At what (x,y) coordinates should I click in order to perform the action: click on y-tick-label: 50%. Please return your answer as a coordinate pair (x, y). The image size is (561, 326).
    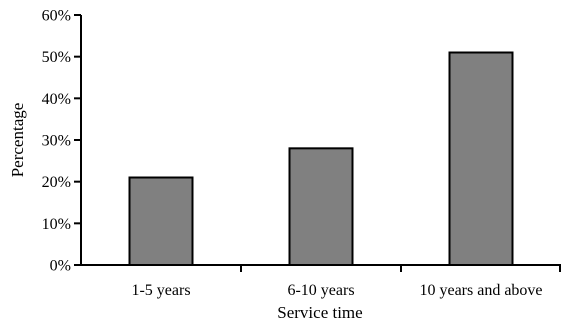
    Looking at the image, I should click on (56, 57).